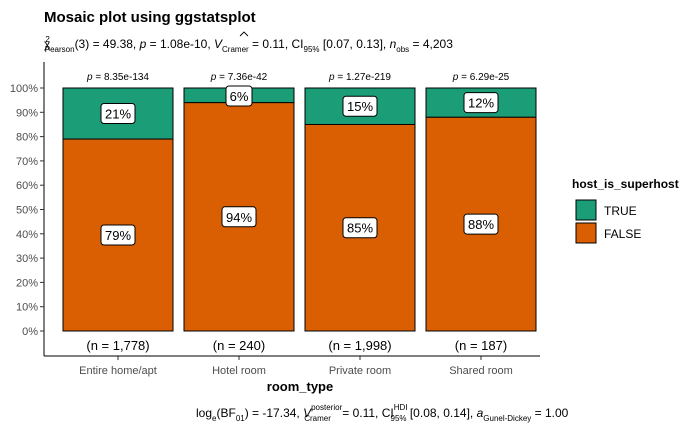  I want to click on legend: host_is_superhost TRUE FALSE, so click(625, 210).